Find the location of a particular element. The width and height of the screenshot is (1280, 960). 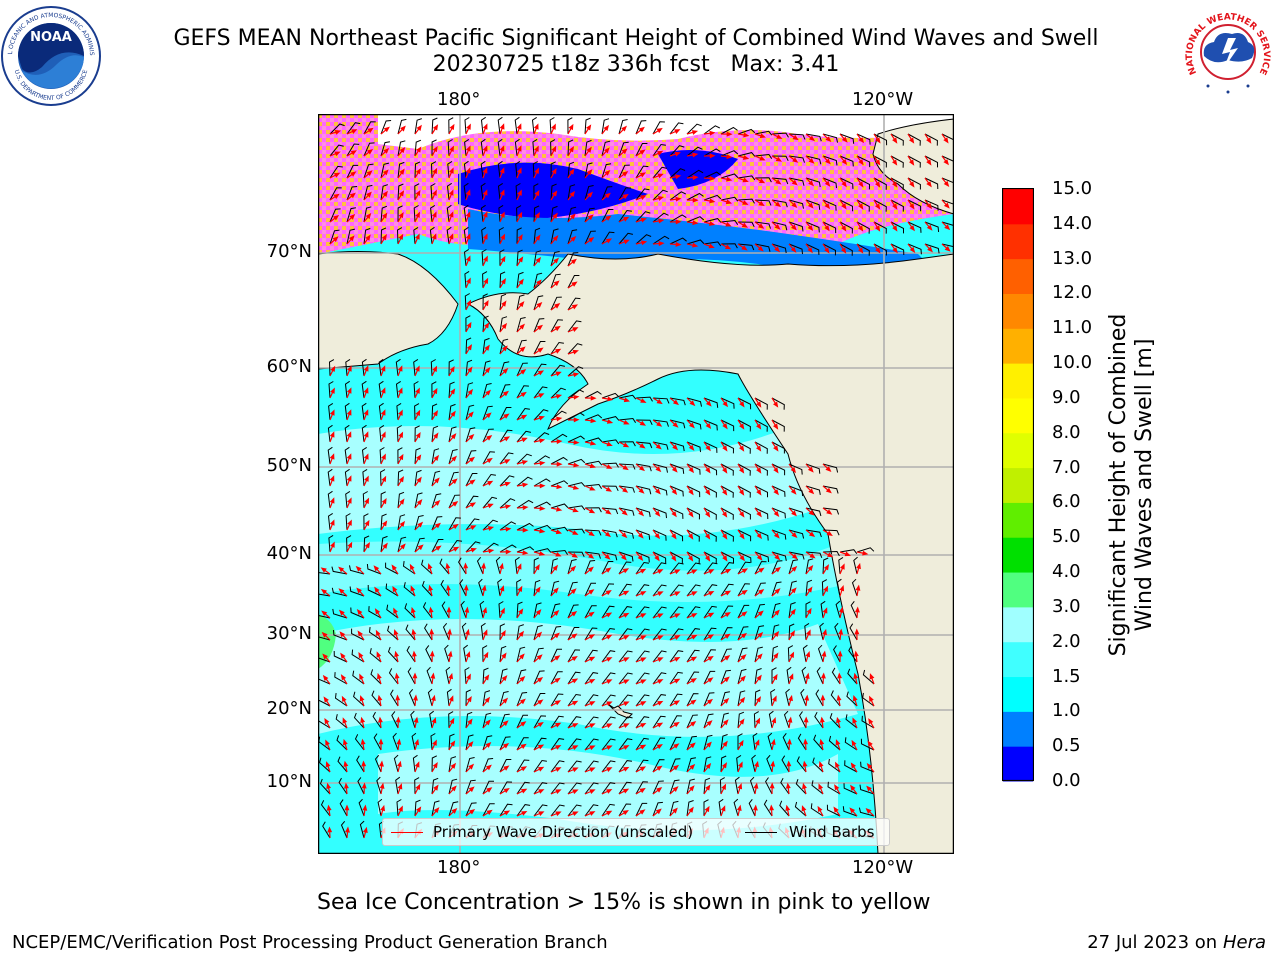

land-hawaii is located at coordinates (620, 711).